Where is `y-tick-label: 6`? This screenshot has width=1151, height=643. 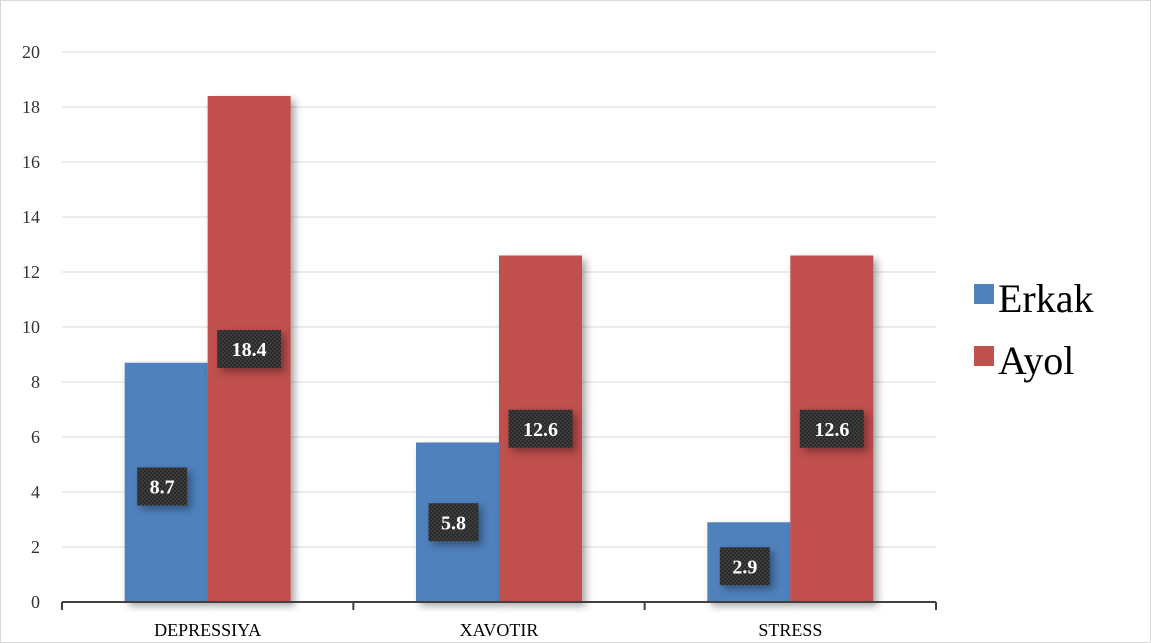
y-tick-label: 6 is located at coordinates (35, 437).